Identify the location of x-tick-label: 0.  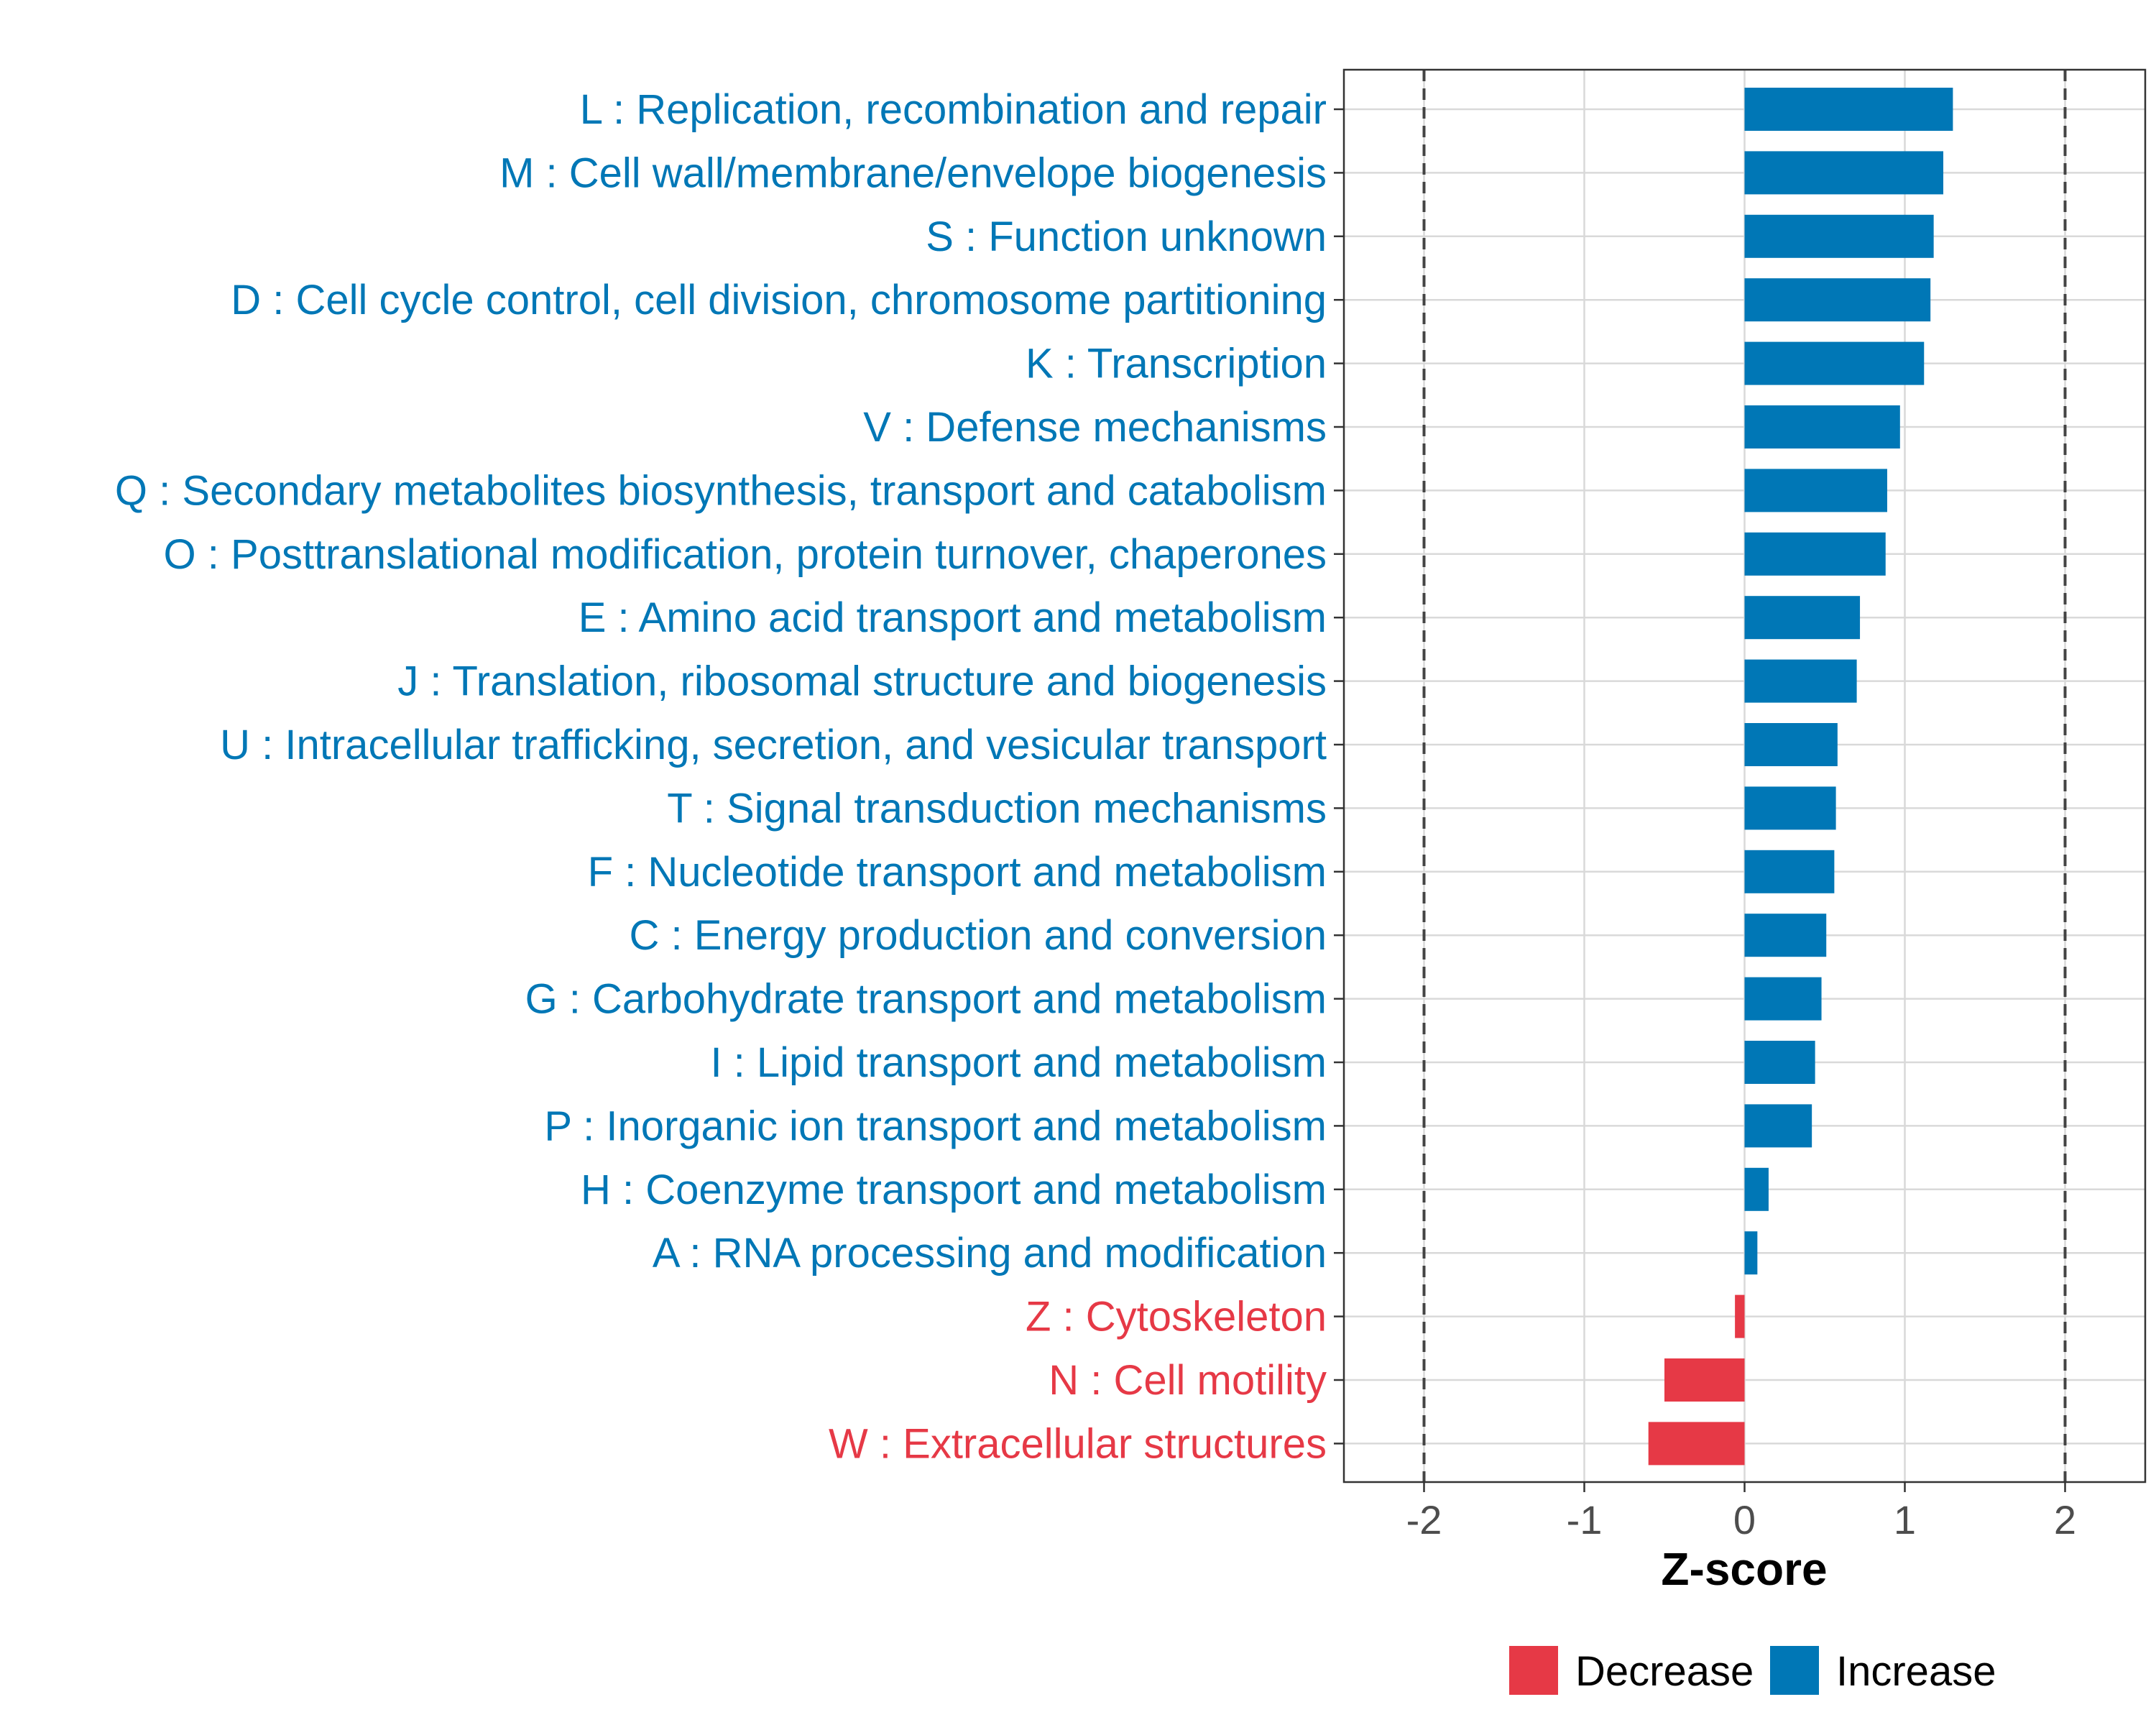
(1745, 1519).